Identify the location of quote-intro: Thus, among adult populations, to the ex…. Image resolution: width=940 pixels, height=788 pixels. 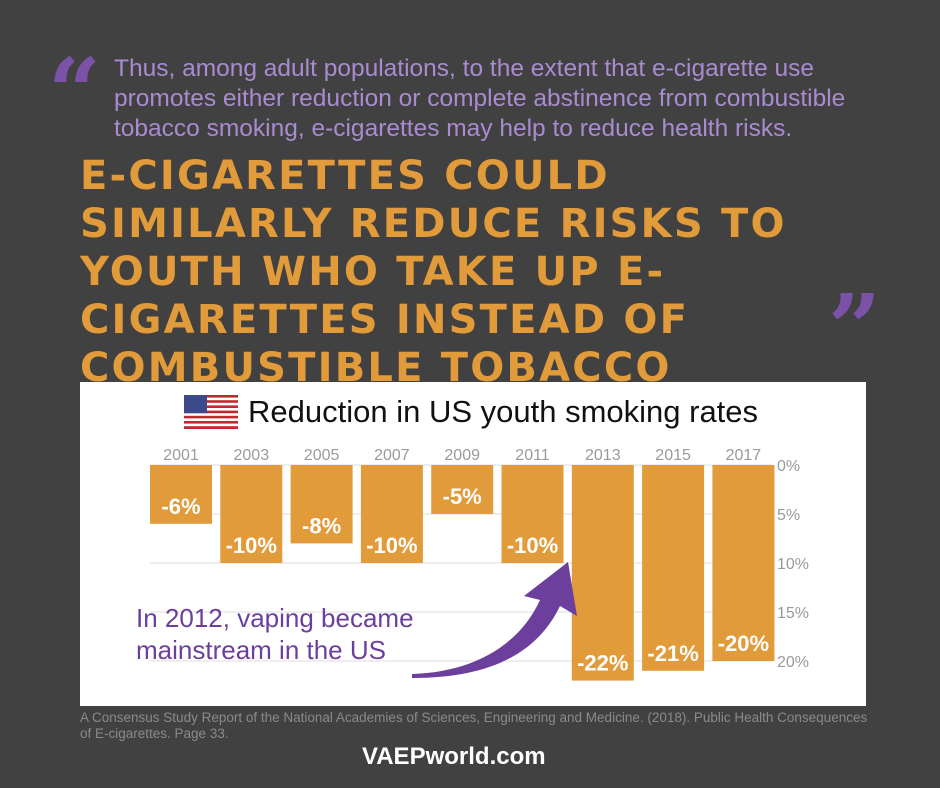
(480, 98).